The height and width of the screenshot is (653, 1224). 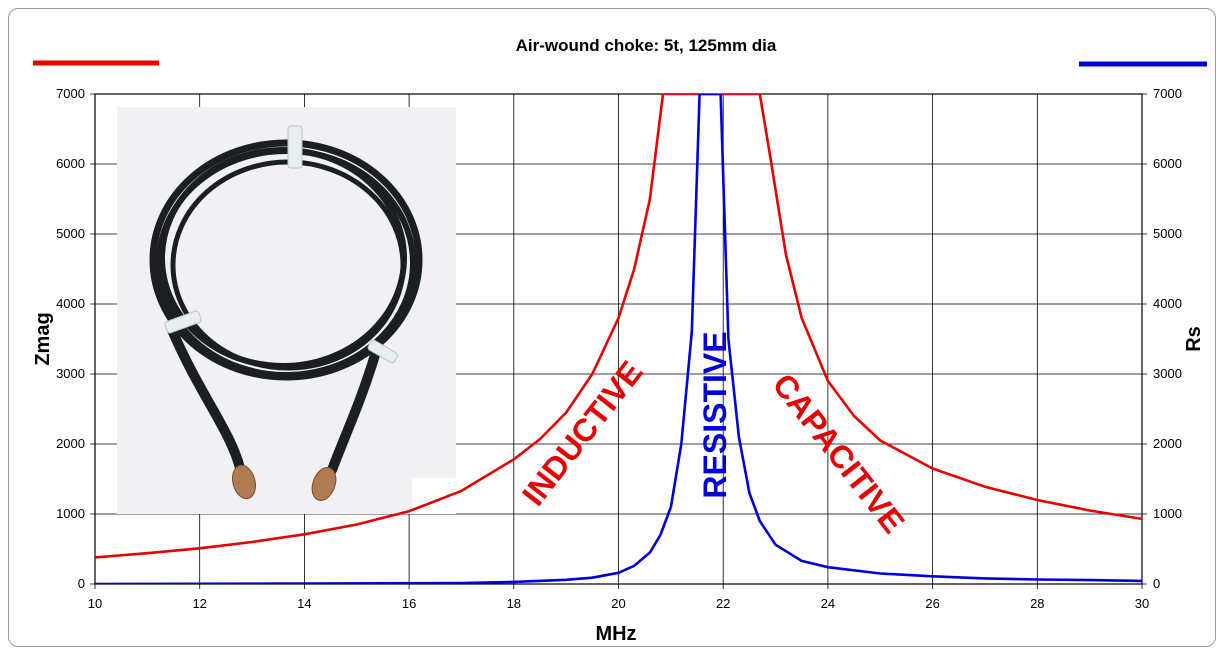 I want to click on y-tick-label-right: 6000, so click(x=1167, y=163).